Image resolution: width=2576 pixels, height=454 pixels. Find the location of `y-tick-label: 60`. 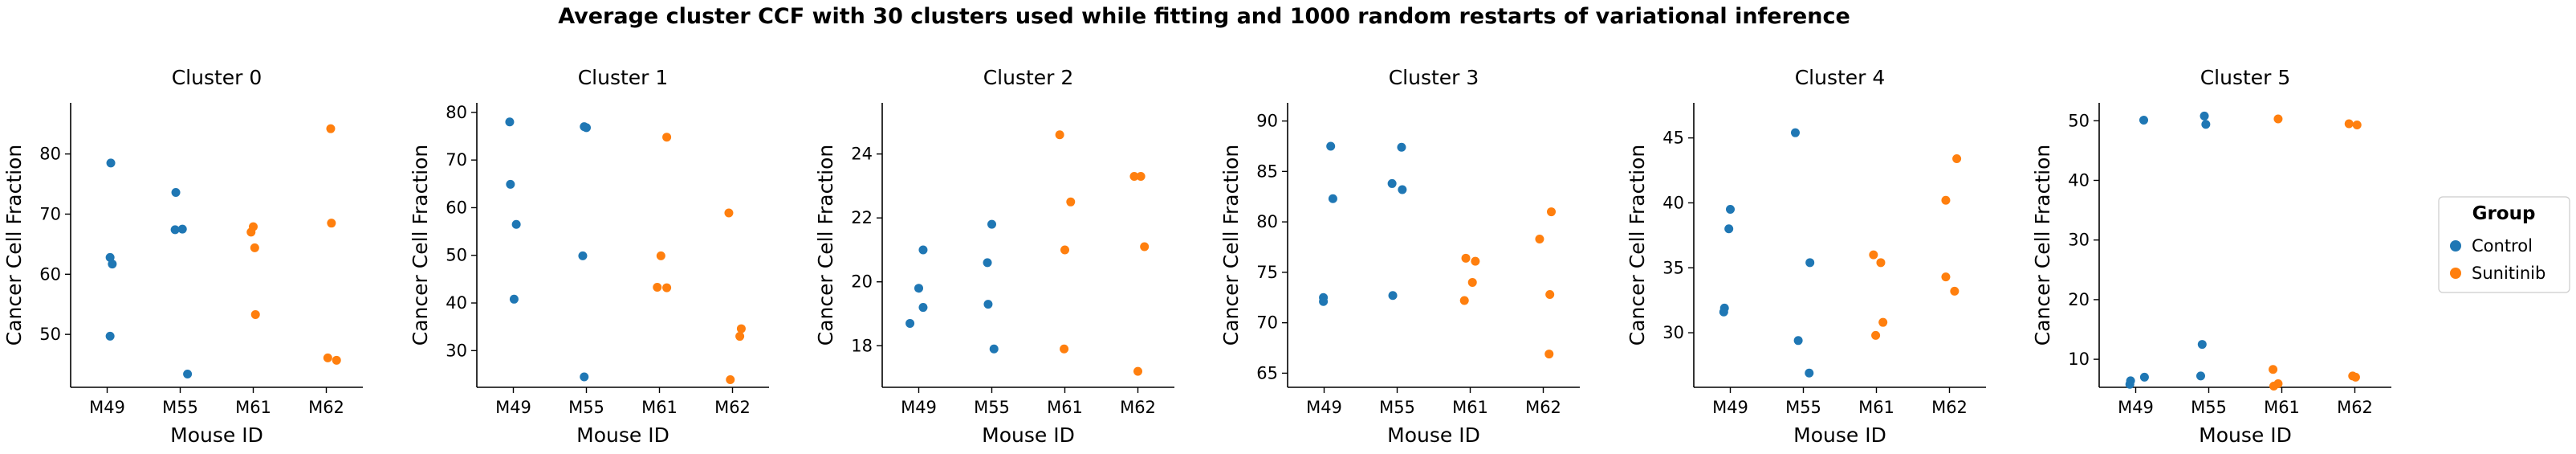

y-tick-label: 60 is located at coordinates (457, 207).